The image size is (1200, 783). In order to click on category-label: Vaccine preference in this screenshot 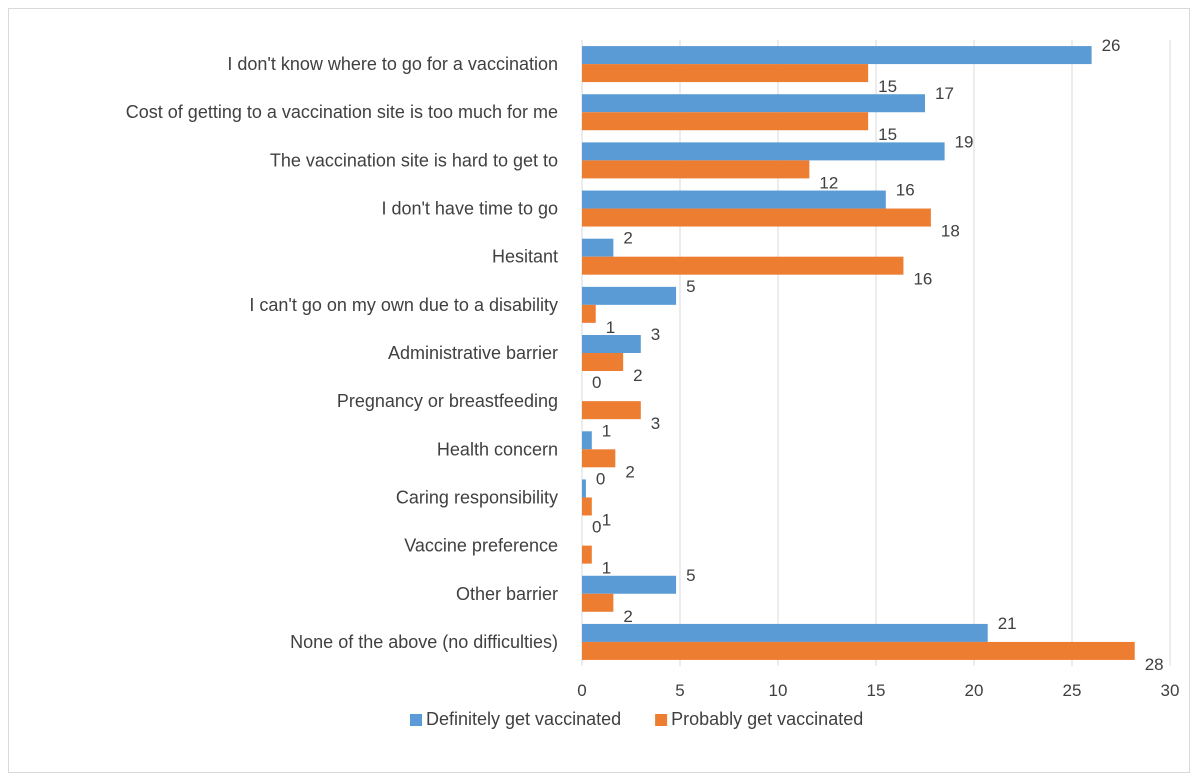, I will do `click(481, 546)`.